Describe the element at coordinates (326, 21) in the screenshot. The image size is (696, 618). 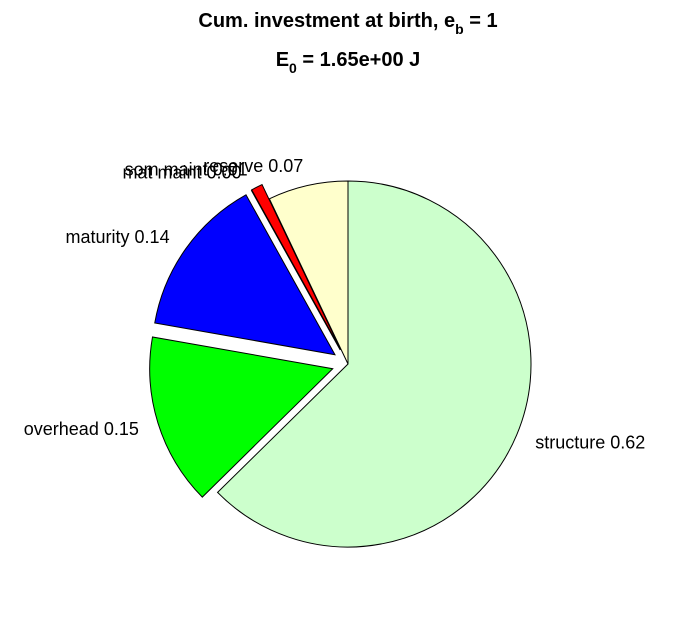
I see `title-part: Cum. investment at birth, e` at that location.